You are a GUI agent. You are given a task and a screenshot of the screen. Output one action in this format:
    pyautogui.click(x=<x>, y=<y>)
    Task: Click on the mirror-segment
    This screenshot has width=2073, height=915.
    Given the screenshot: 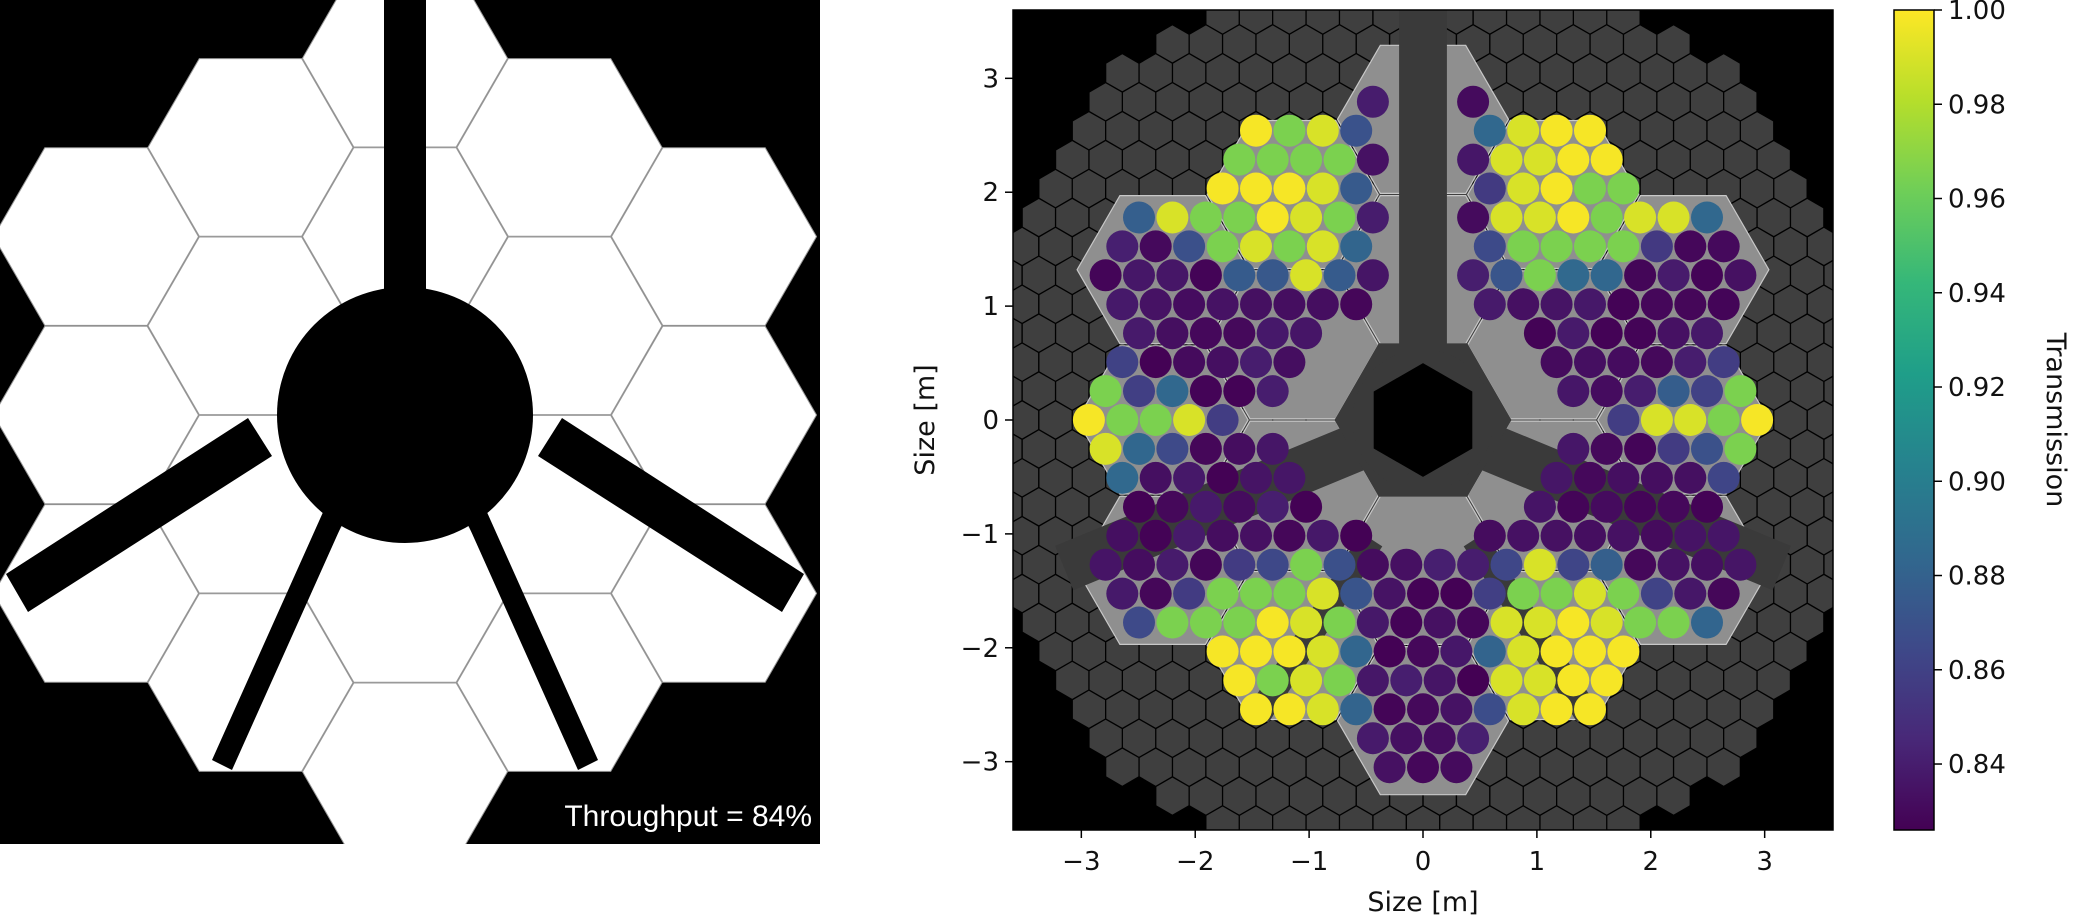 What is the action you would take?
    pyautogui.click(x=559, y=147)
    